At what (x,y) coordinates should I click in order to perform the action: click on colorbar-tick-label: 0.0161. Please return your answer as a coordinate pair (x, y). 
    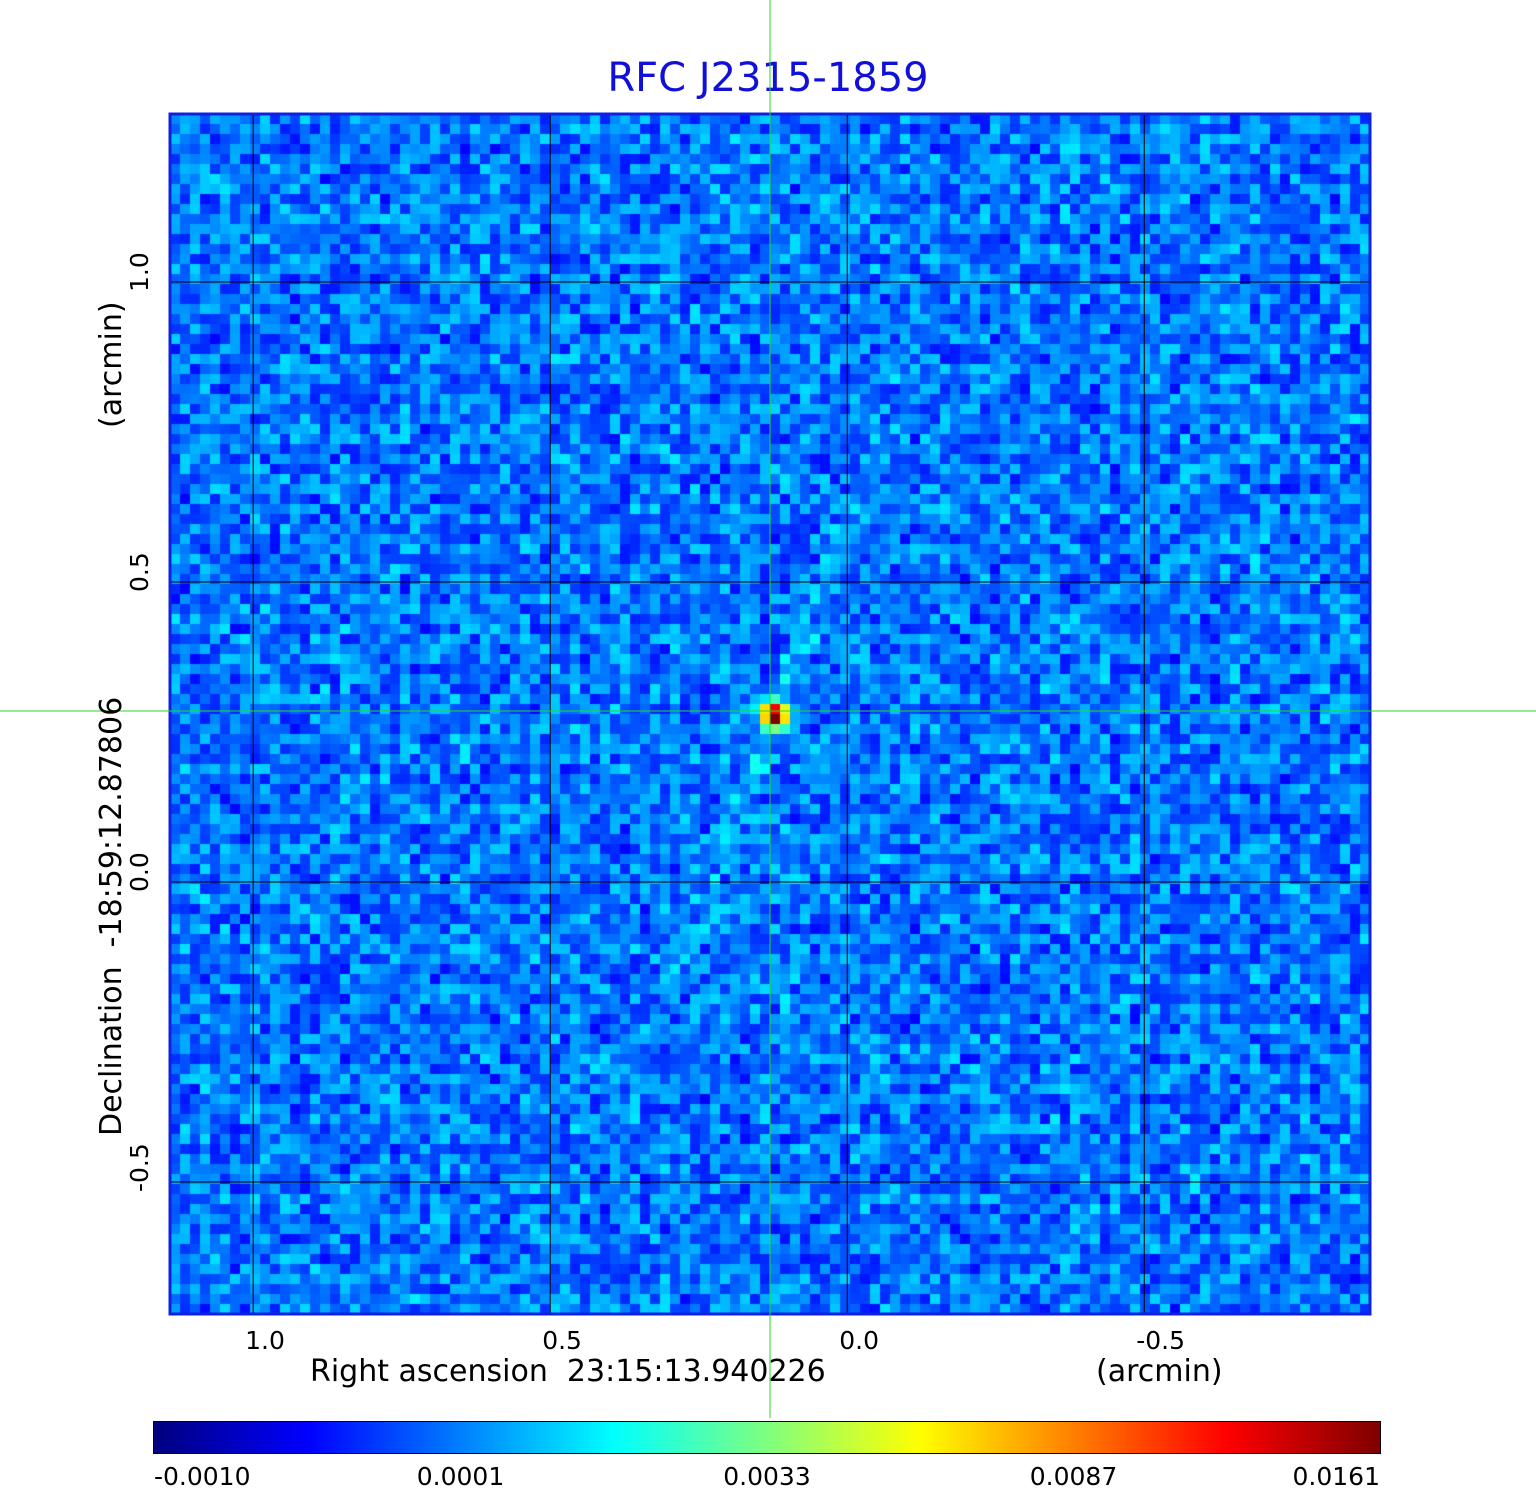
    Looking at the image, I should click on (1336, 1476).